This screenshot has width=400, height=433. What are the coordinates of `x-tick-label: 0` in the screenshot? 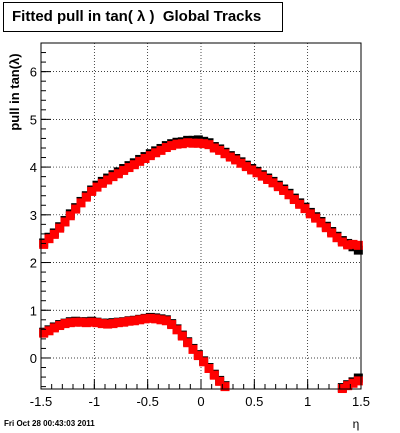 It's located at (200, 401).